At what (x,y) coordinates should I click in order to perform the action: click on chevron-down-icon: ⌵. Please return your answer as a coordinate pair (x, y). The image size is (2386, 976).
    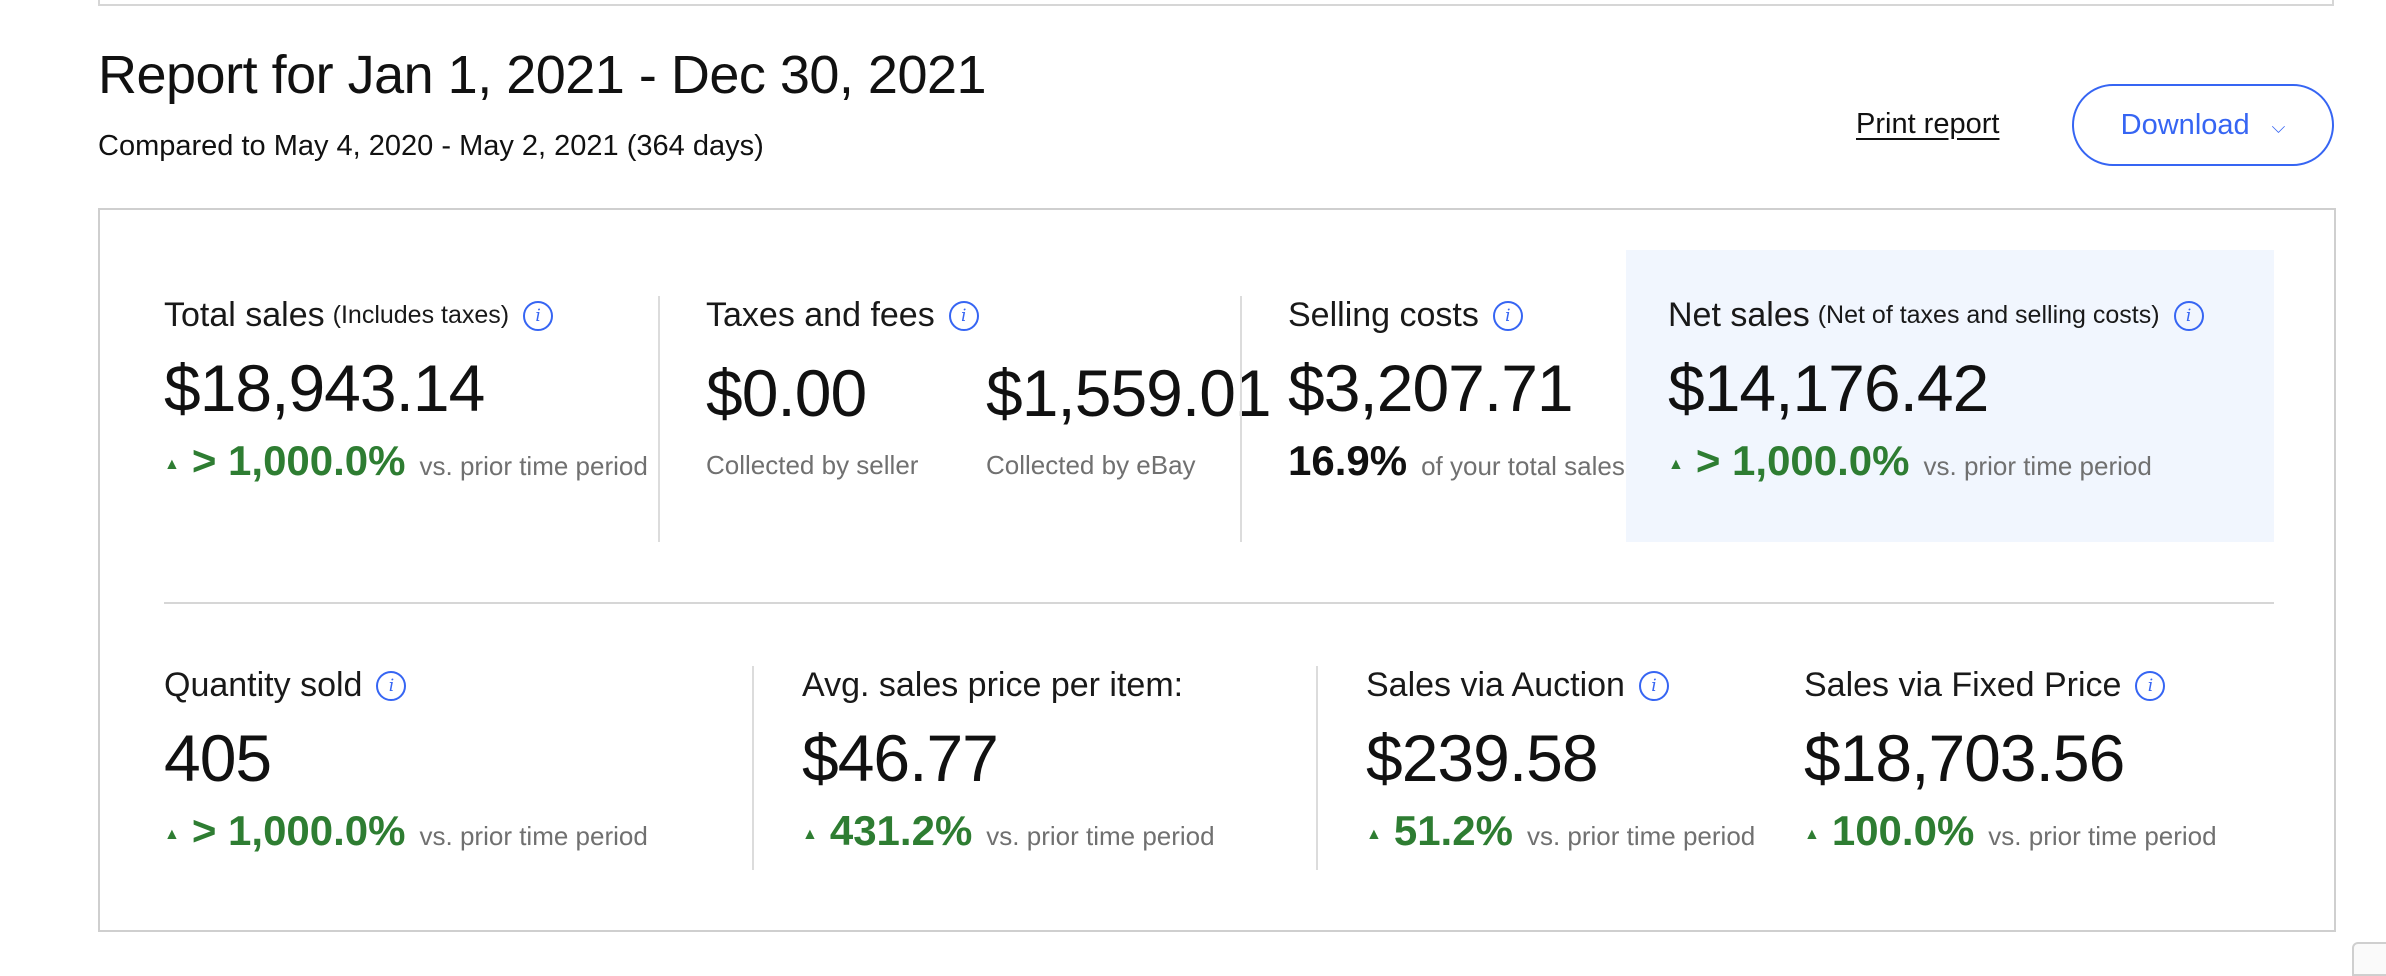
    Looking at the image, I should click on (2278, 126).